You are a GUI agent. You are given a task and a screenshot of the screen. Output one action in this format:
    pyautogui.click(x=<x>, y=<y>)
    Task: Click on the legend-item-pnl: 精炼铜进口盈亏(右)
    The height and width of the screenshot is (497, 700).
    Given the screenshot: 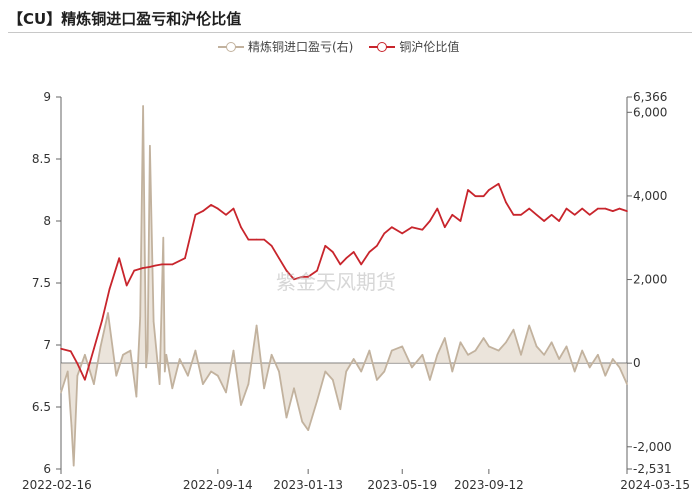 What is the action you would take?
    pyautogui.click(x=285, y=46)
    